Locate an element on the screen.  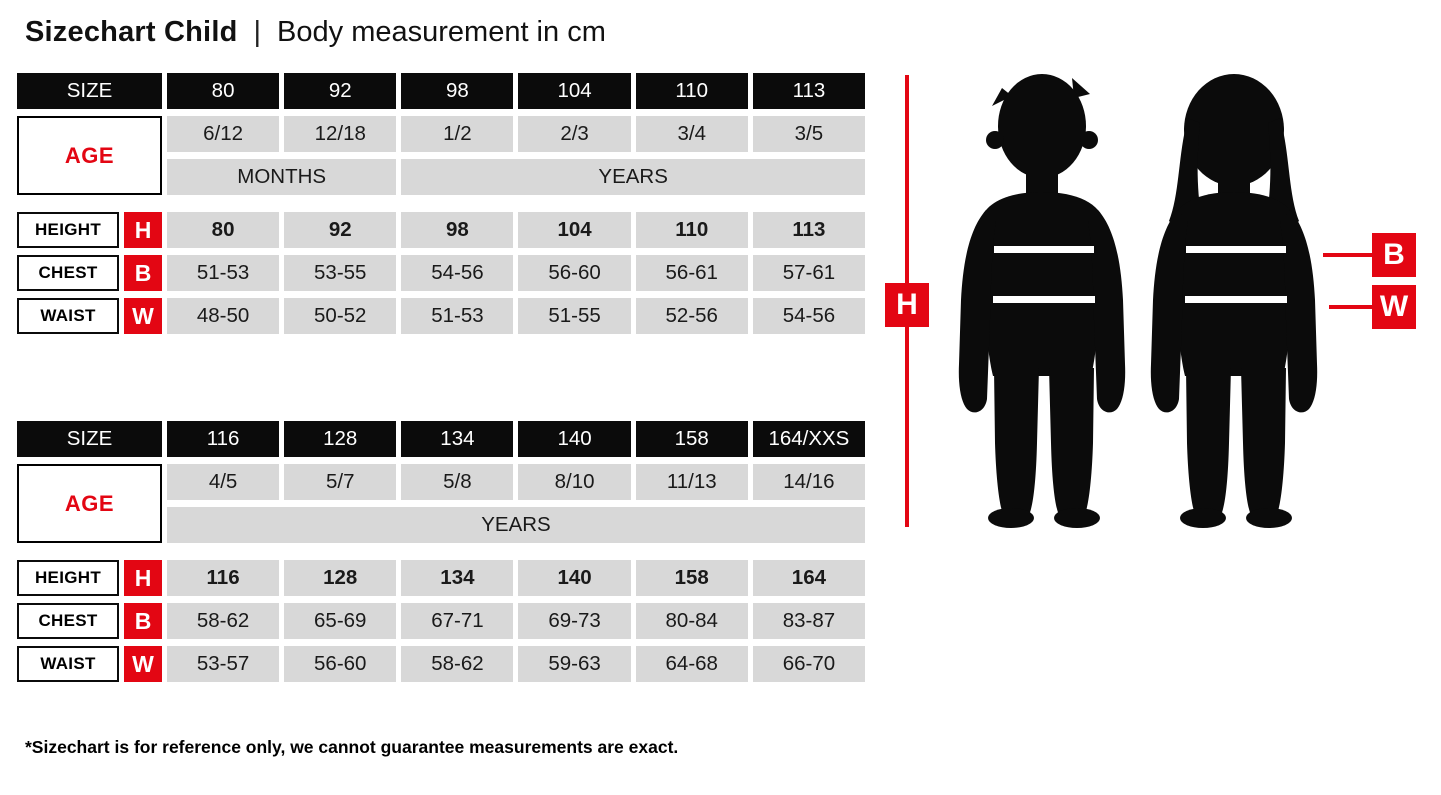
height-cell: 116 is located at coordinates (223, 578).